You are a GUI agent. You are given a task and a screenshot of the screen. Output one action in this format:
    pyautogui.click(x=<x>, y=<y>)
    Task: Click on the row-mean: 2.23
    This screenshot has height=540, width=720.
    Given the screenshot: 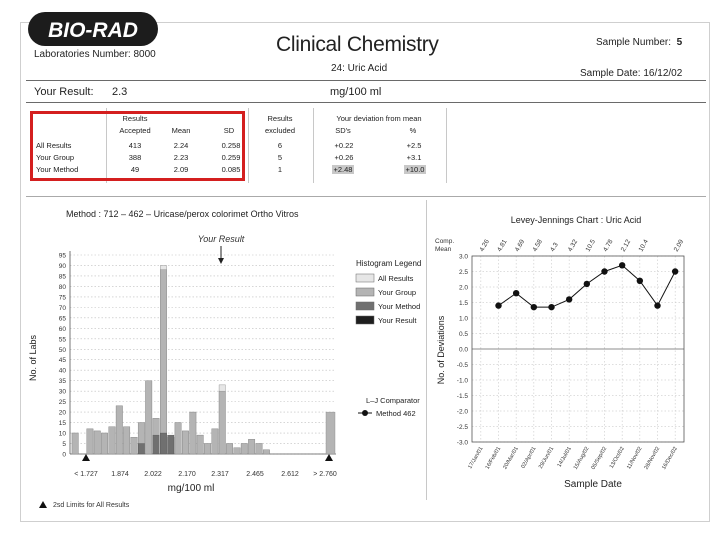 What is the action you would take?
    pyautogui.click(x=181, y=157)
    